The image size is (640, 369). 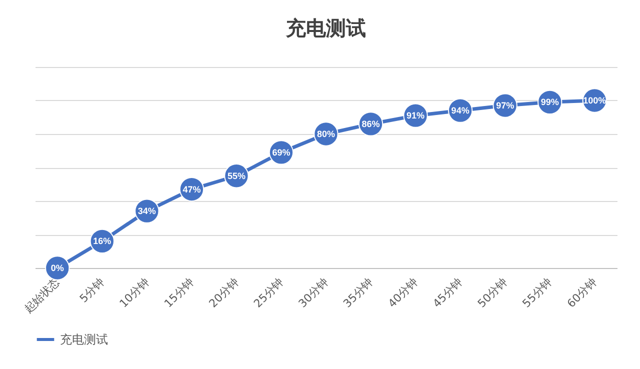 What do you see at coordinates (582, 293) in the screenshot?
I see `x-tick-label: 60分钟` at bounding box center [582, 293].